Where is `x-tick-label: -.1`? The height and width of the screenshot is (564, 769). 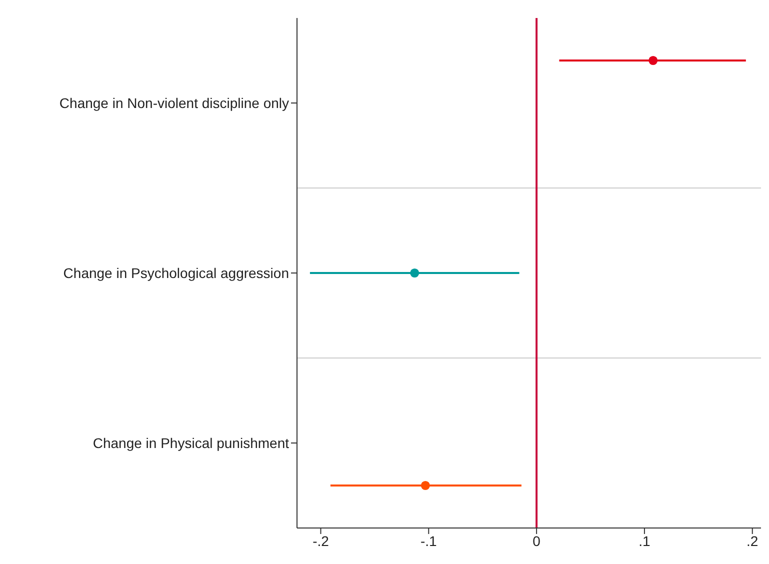 x-tick-label: -.1 is located at coordinates (429, 540).